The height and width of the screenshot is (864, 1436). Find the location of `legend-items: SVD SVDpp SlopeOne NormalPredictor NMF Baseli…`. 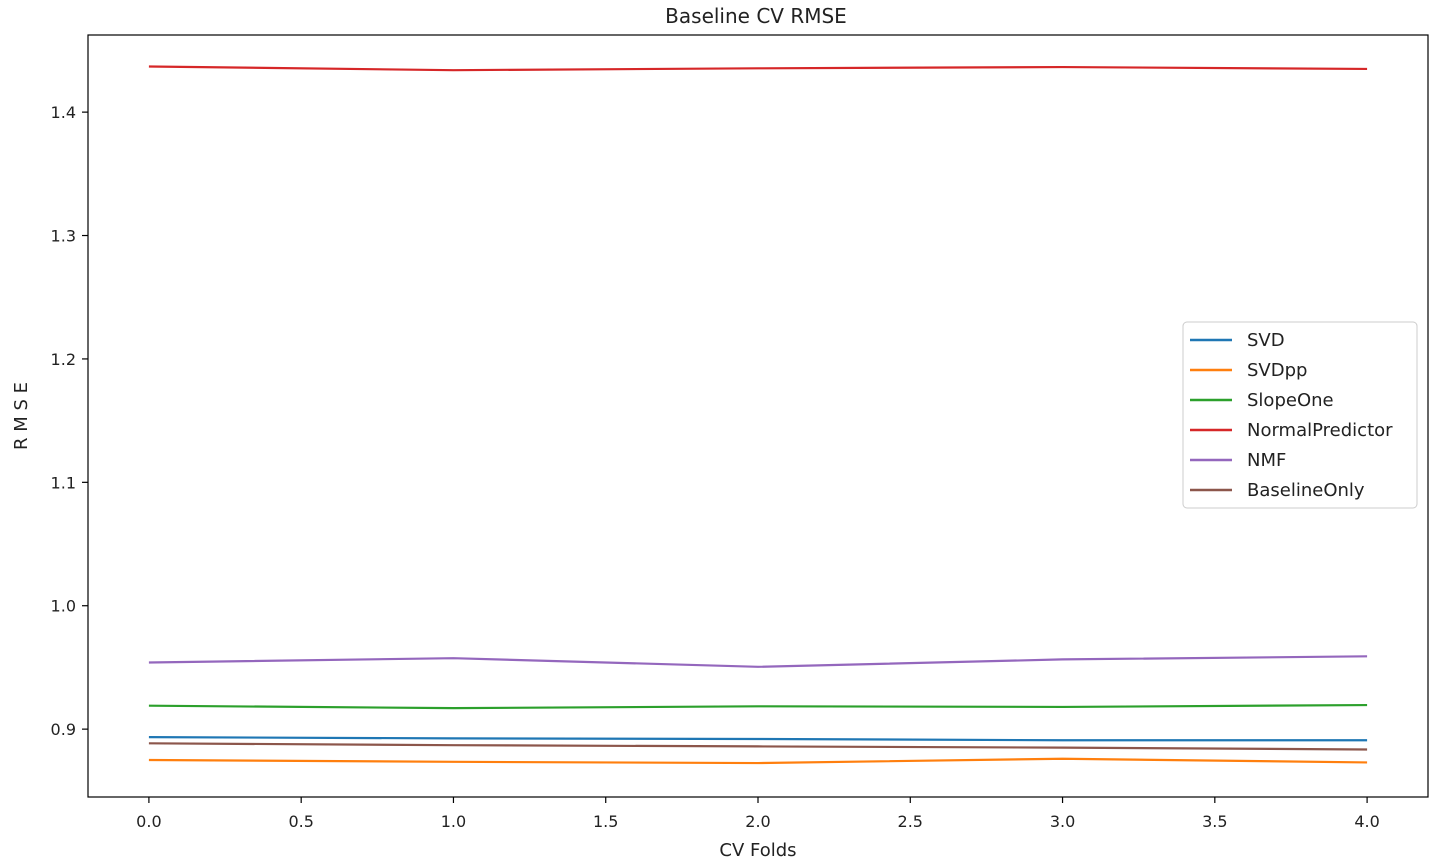

legend-items: SVD SVDpp SlopeOne NormalPredictor NMF Baseli… is located at coordinates (1291, 415).